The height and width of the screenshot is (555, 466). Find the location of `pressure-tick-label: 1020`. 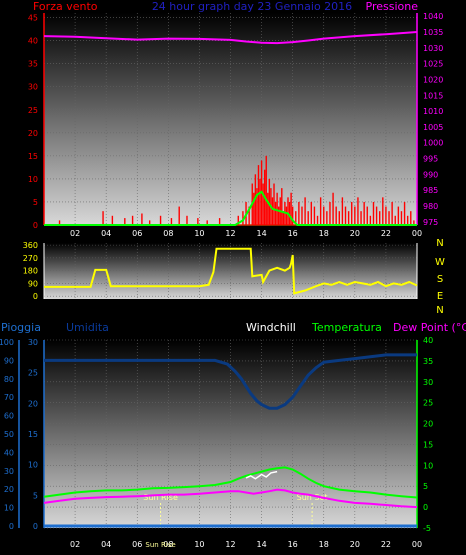

pressure-tick-label: 1020 is located at coordinates (433, 79).